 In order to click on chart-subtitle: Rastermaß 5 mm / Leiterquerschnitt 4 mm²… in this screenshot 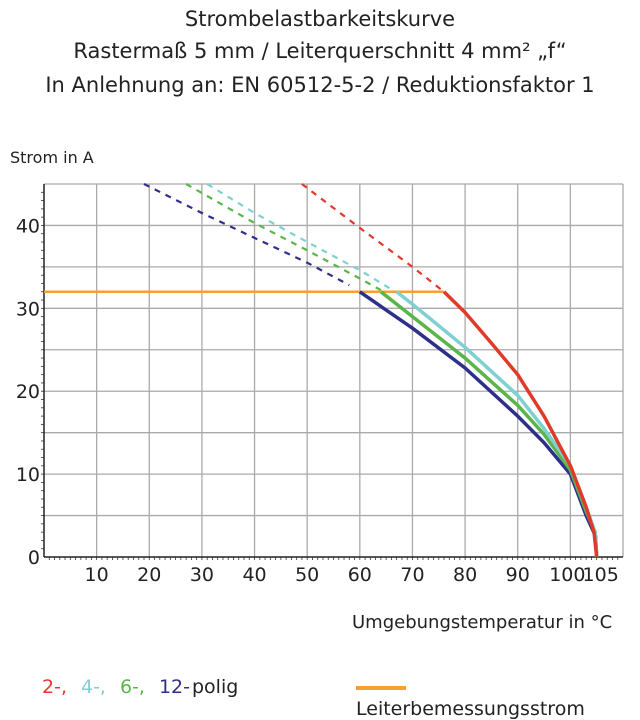, I will do `click(320, 51)`.